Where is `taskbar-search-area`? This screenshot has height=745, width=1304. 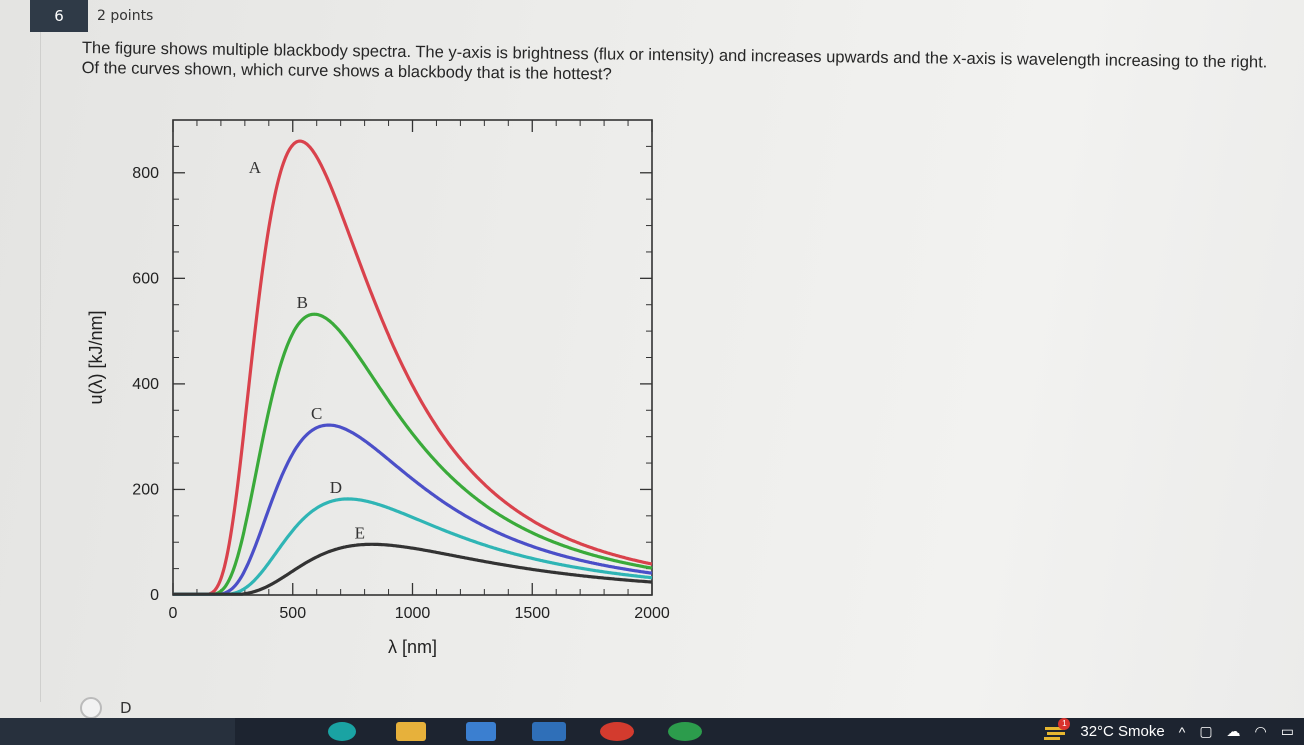 taskbar-search-area is located at coordinates (117, 731).